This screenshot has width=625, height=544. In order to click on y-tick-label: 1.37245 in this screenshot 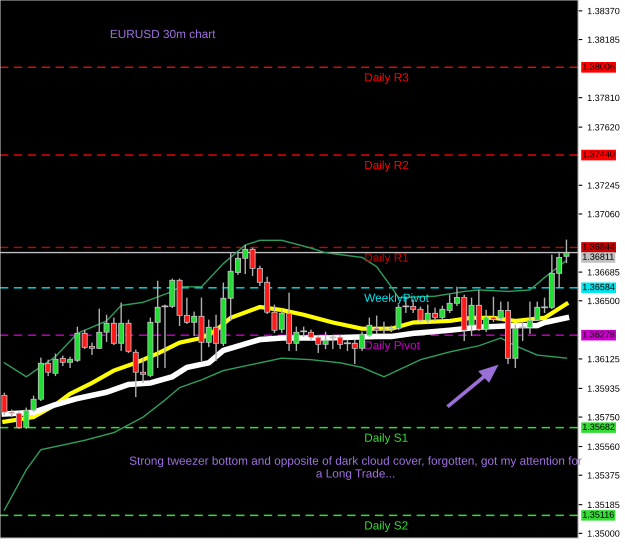, I will do `click(604, 185)`.